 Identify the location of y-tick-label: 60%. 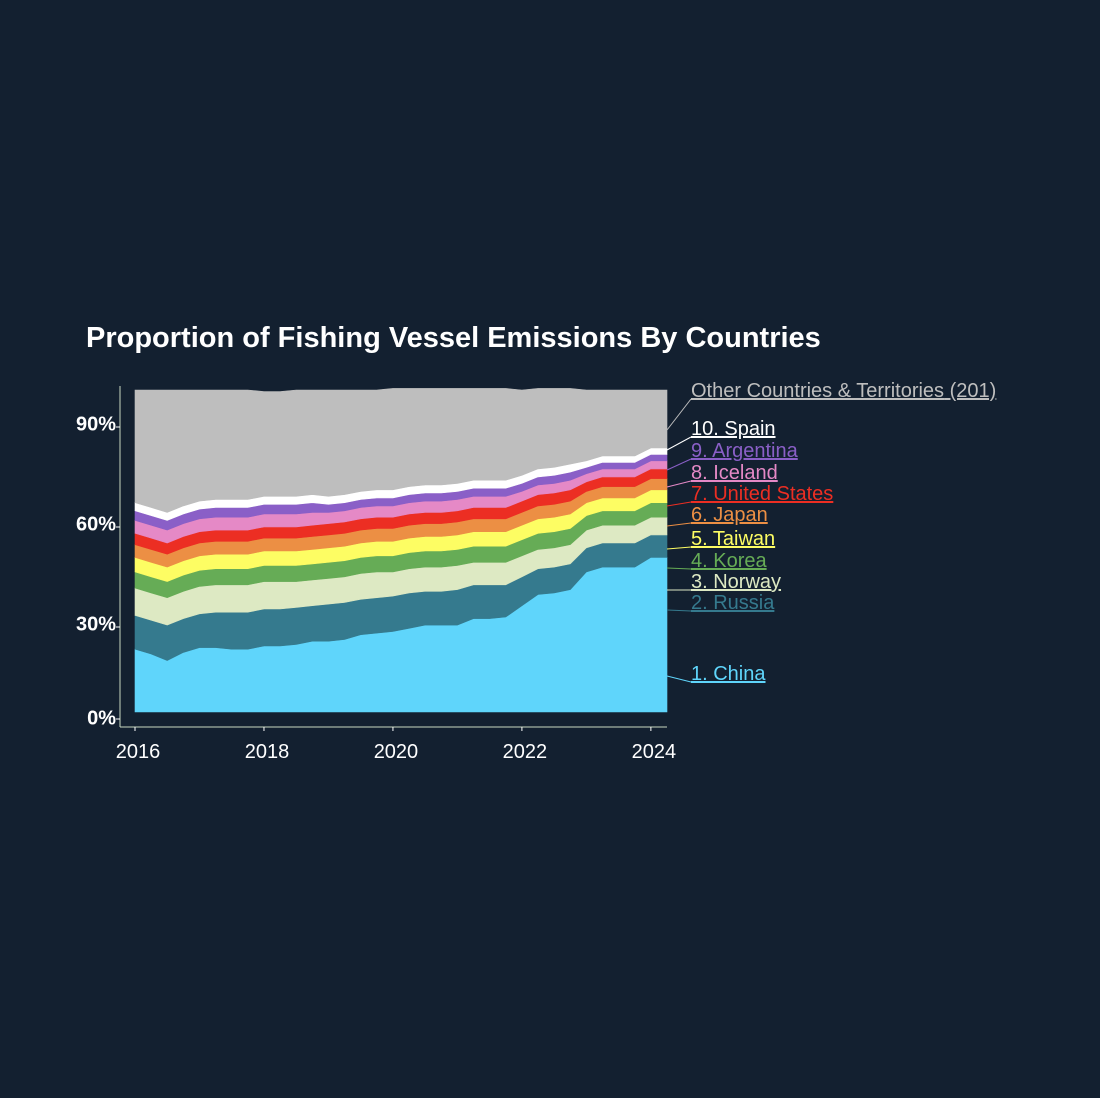
(96, 524).